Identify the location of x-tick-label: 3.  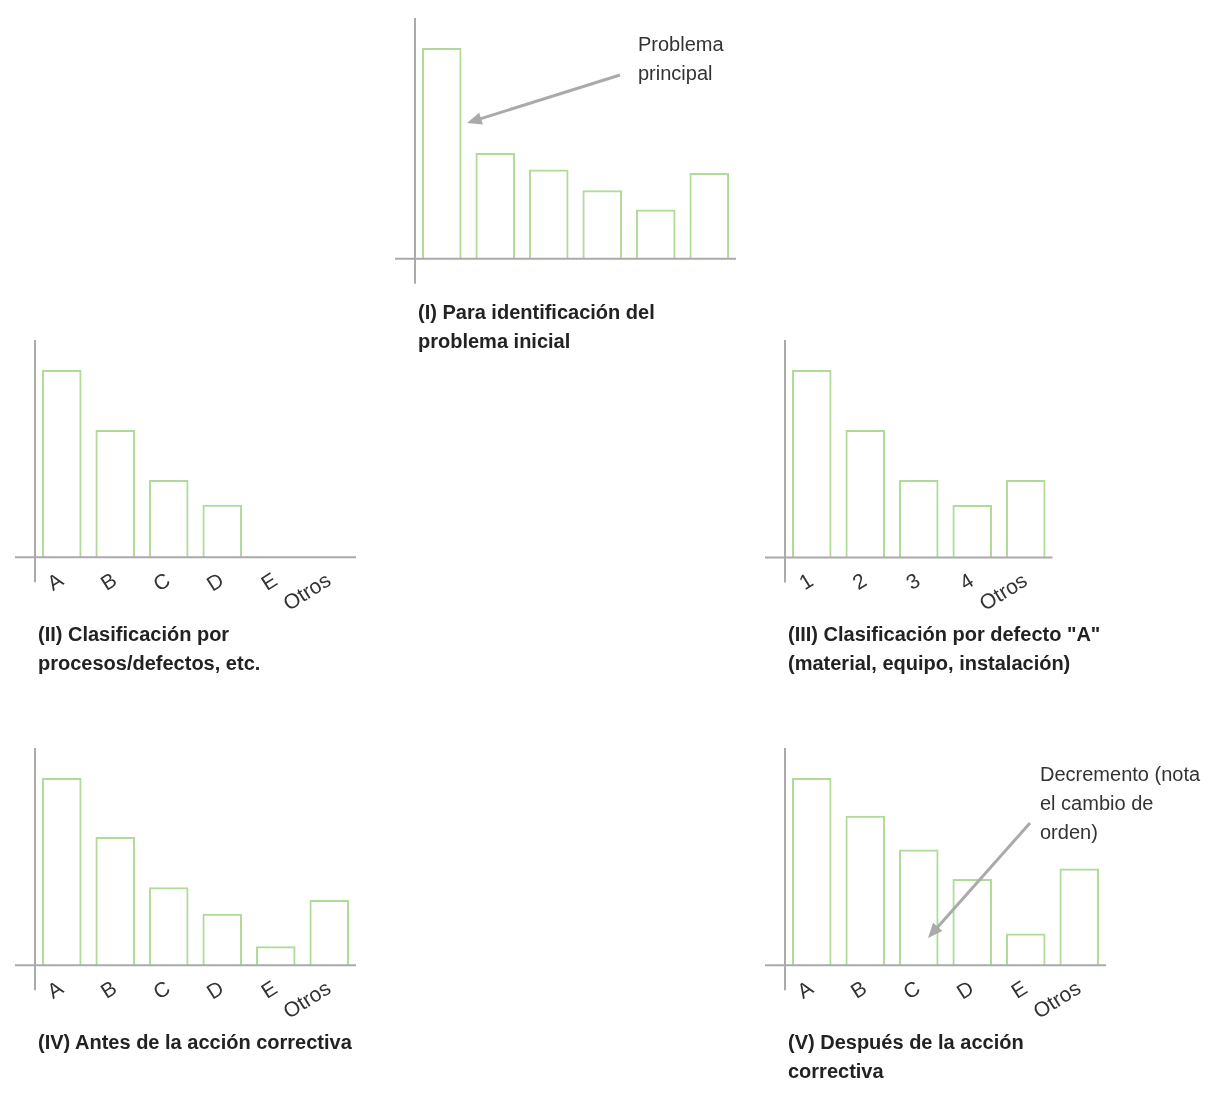
(912, 581).